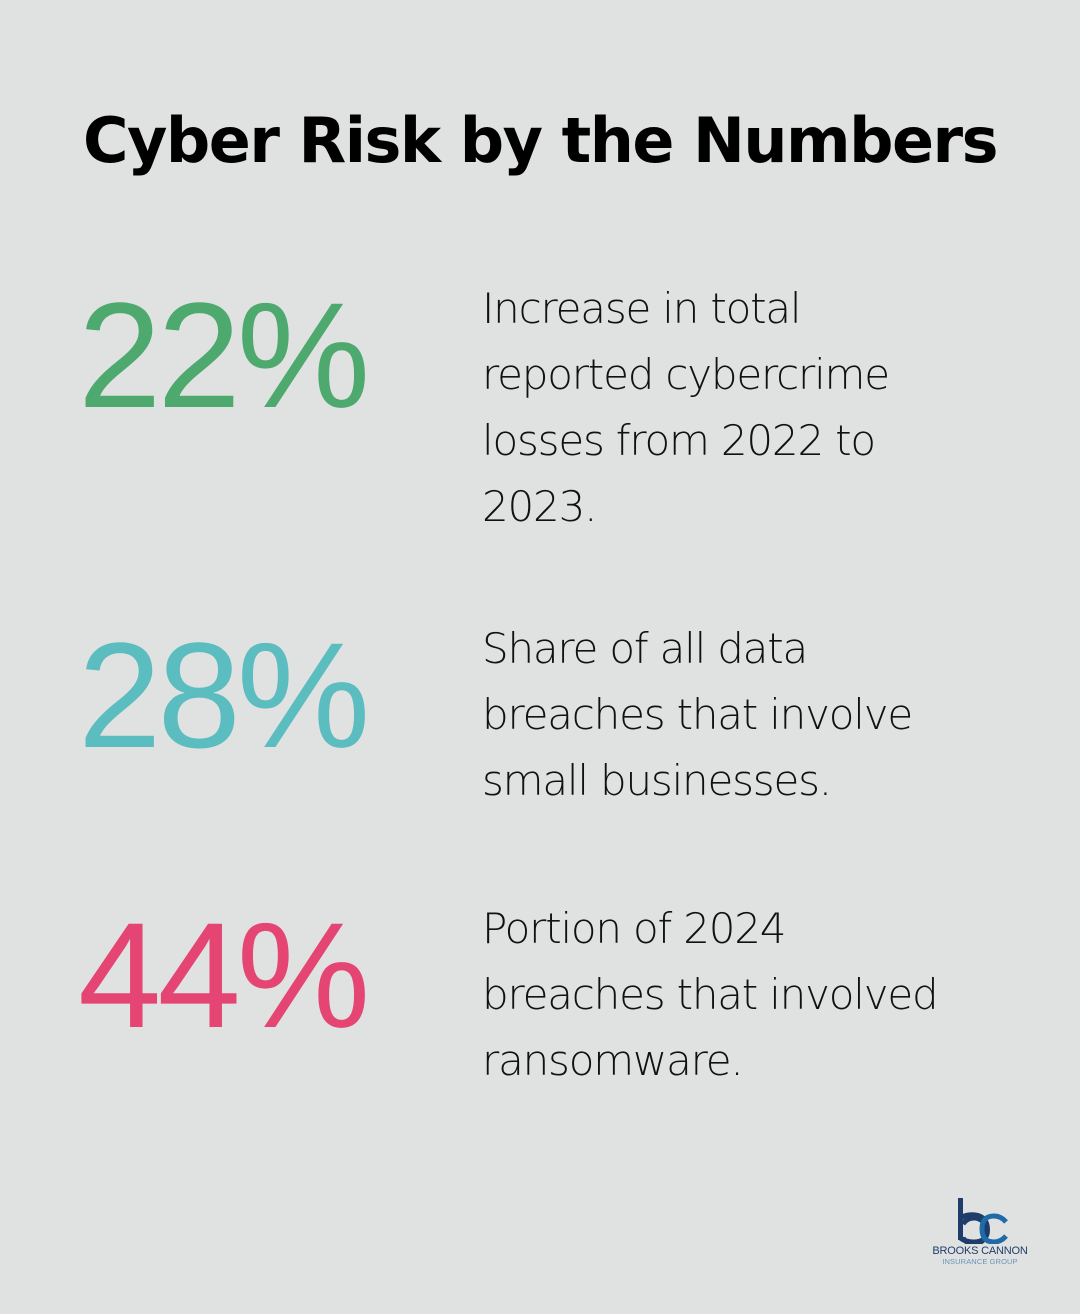 The height and width of the screenshot is (1314, 1080). What do you see at coordinates (980, 1261) in the screenshot?
I see `logo-company-subtitle: INSURANCE GROUP` at bounding box center [980, 1261].